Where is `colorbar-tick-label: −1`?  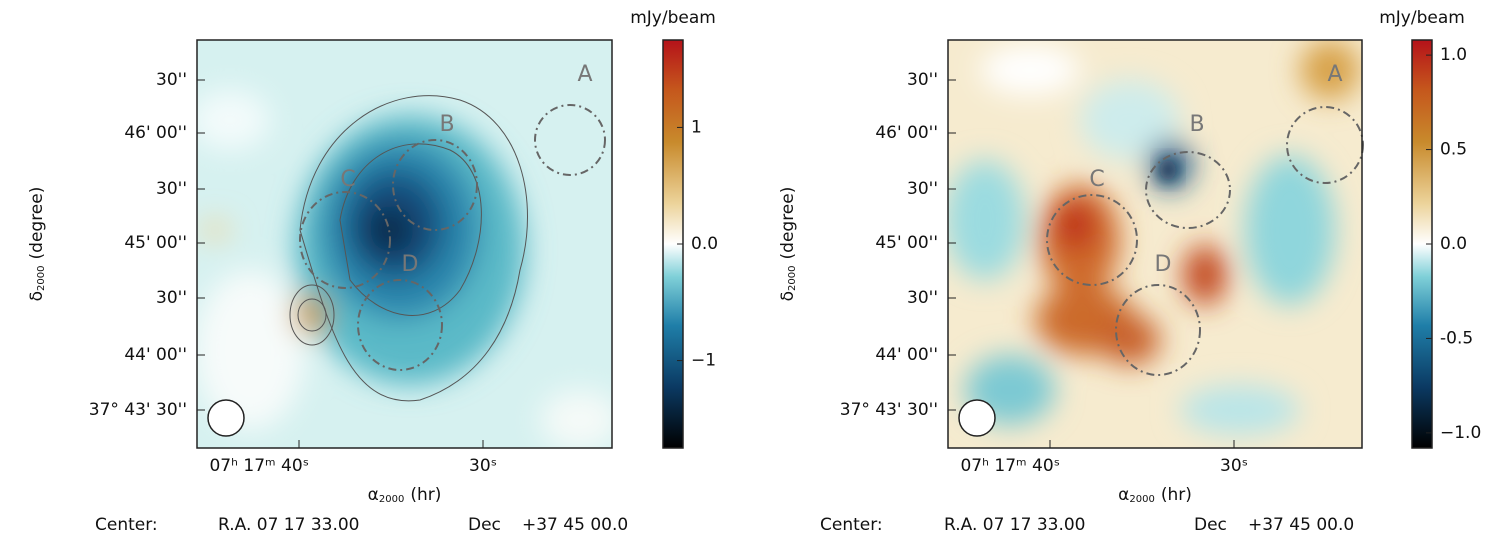
colorbar-tick-label: −1 is located at coordinates (703, 361).